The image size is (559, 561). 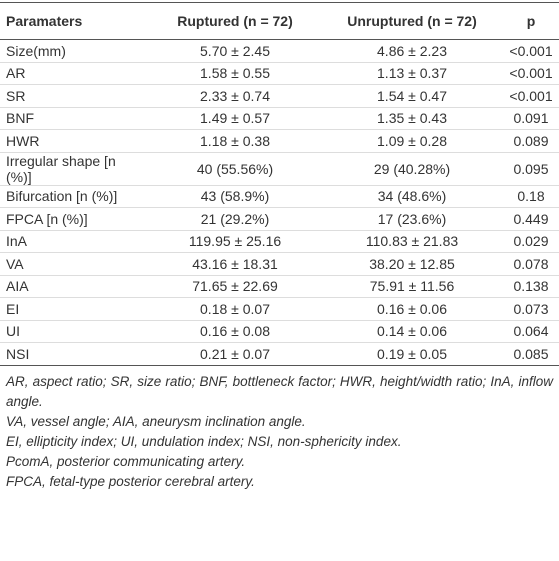 I want to click on table-cell: UI, so click(x=74, y=331).